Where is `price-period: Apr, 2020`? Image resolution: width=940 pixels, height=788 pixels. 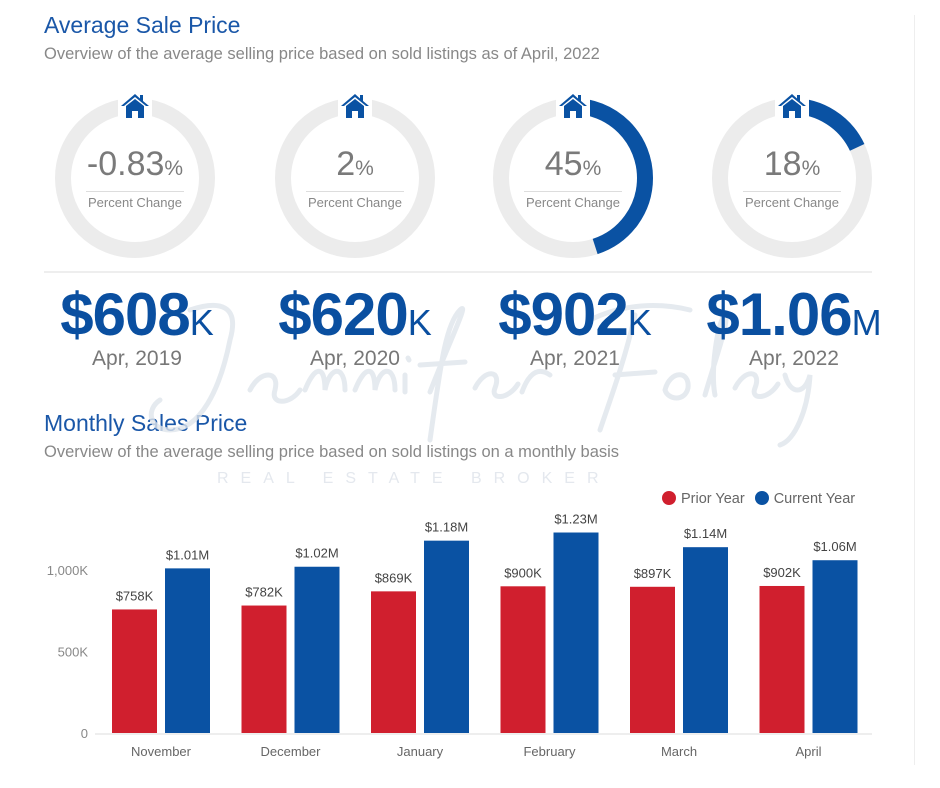
price-period: Apr, 2020 is located at coordinates (355, 358).